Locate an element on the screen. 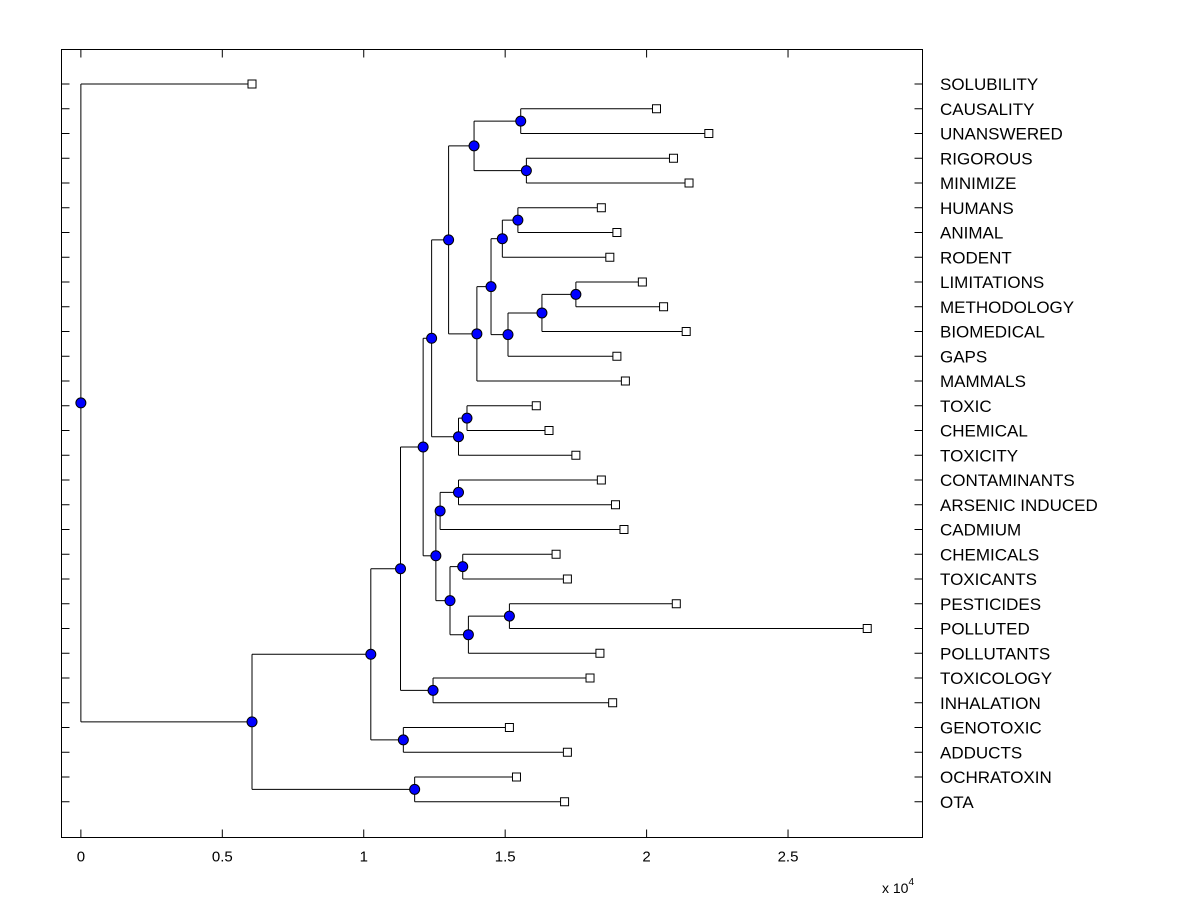  leaf-label: MAMMALS is located at coordinates (983, 381).